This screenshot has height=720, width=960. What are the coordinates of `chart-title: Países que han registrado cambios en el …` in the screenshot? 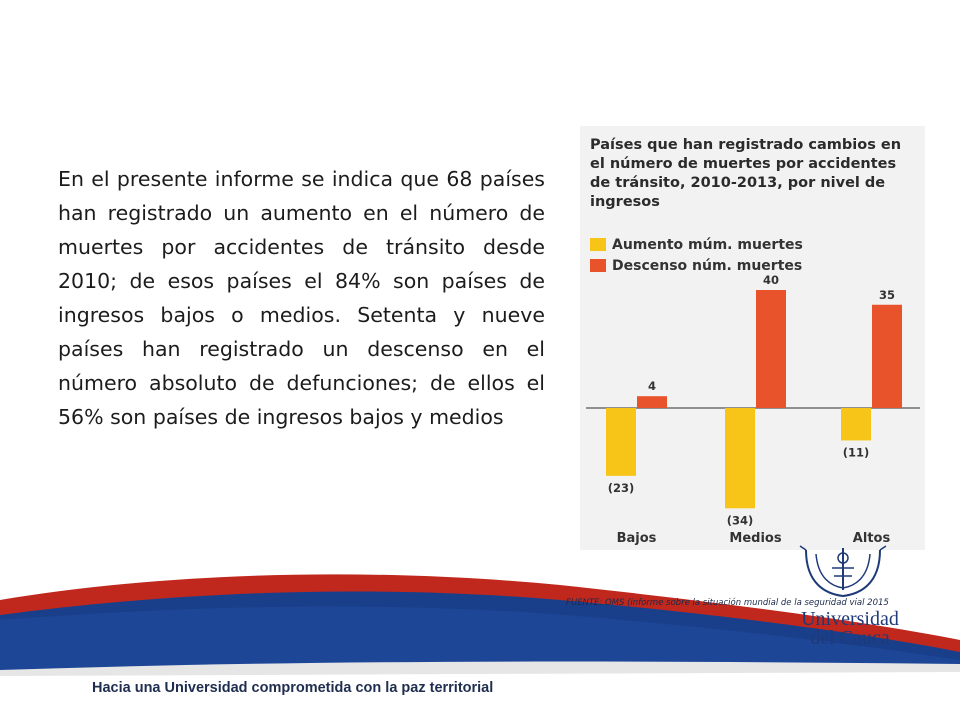 It's located at (746, 173).